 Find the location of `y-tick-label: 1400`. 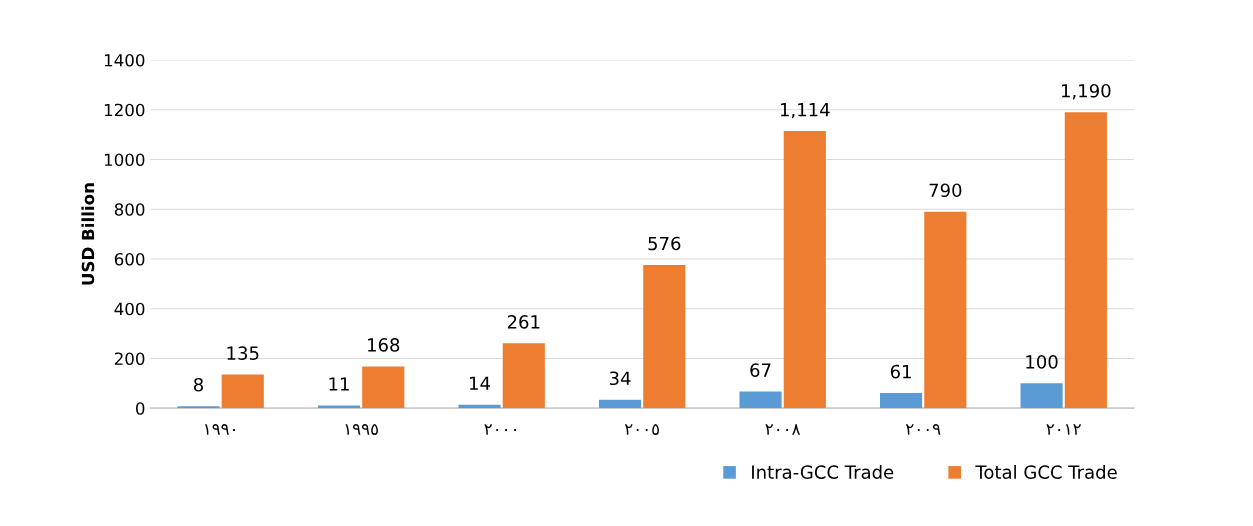

y-tick-label: 1400 is located at coordinates (124, 60).